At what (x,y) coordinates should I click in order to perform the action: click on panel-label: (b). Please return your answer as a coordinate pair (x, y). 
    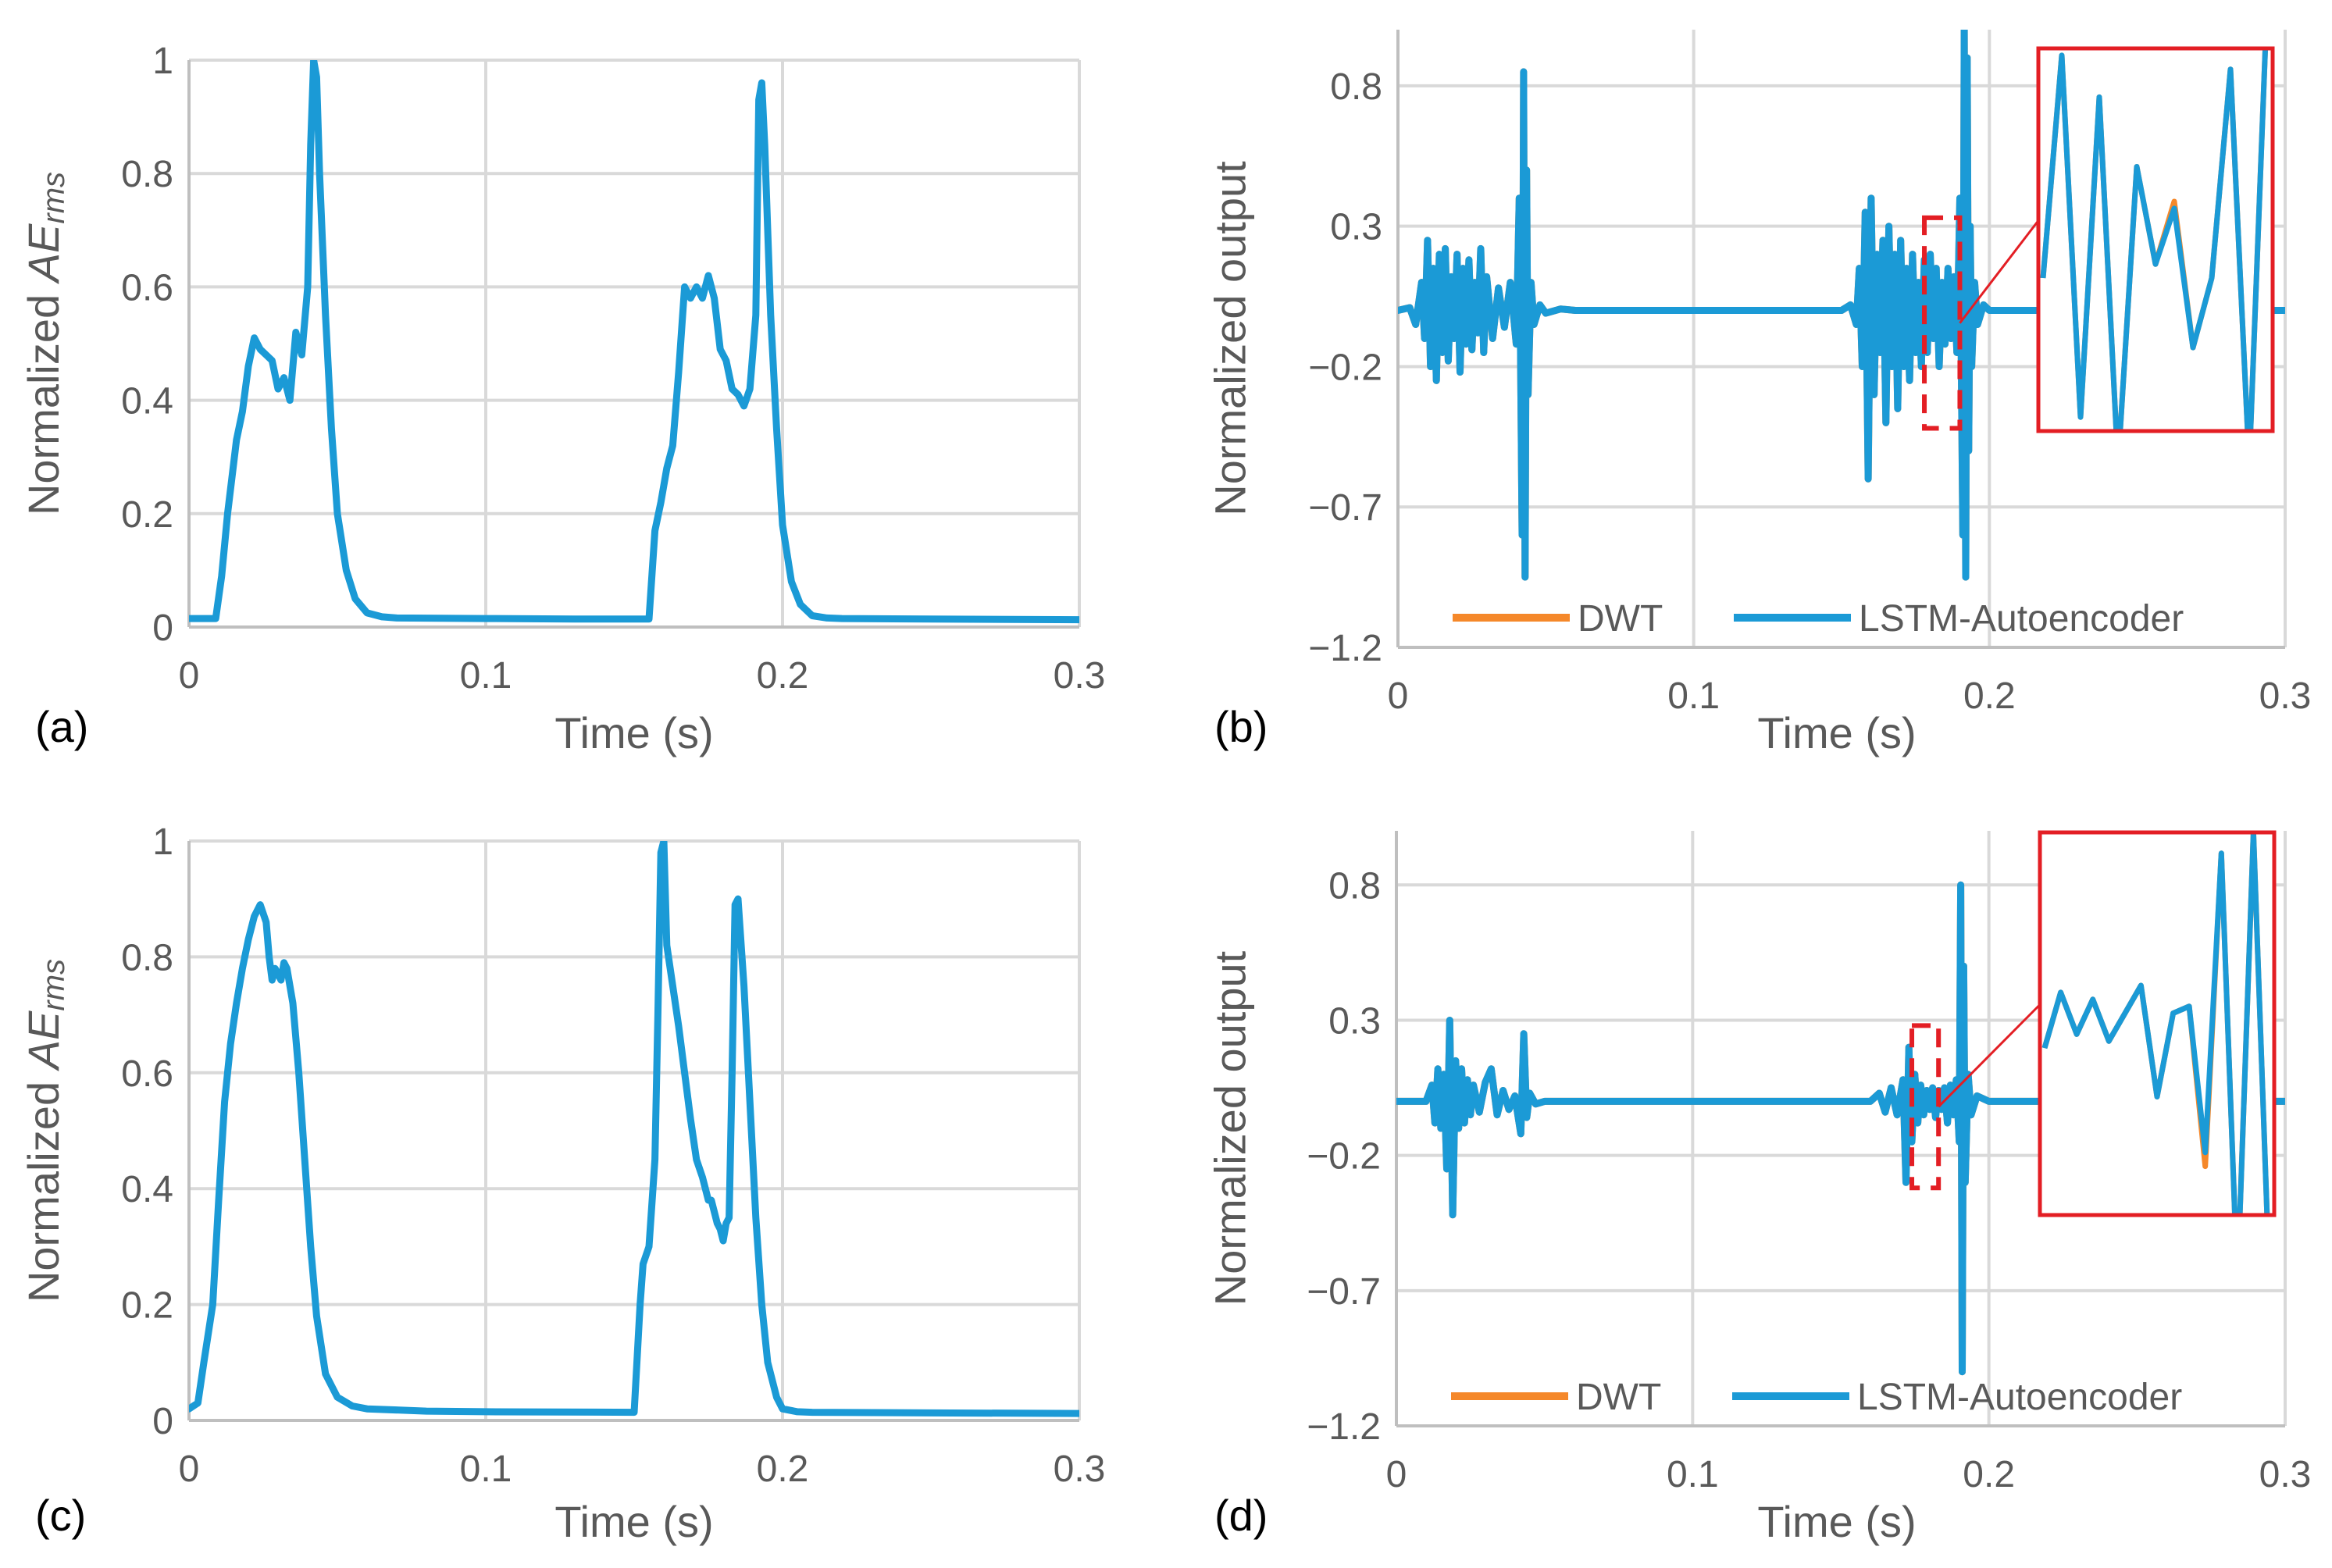
    Looking at the image, I should click on (1241, 726).